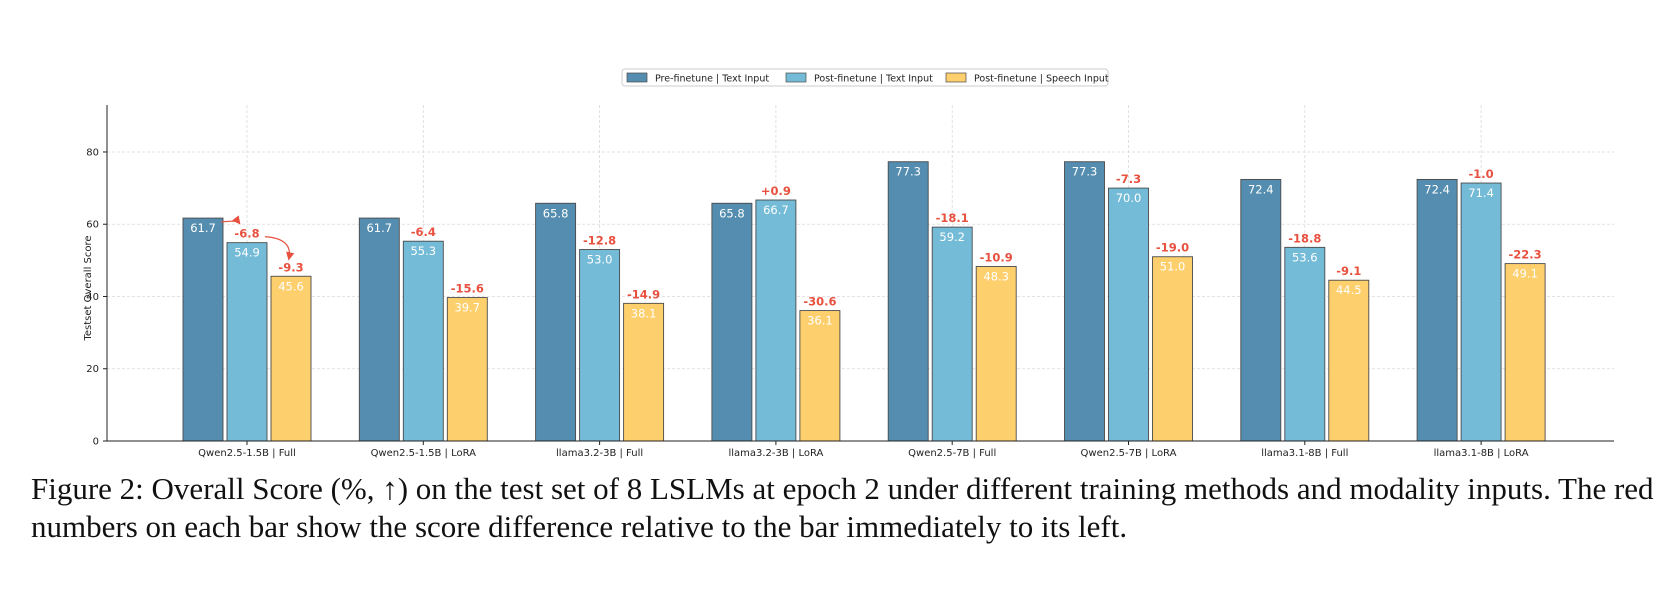 The image size is (1672, 590). I want to click on x-tick-label: Qwen2.5-1.5B | LoRA, so click(424, 453).